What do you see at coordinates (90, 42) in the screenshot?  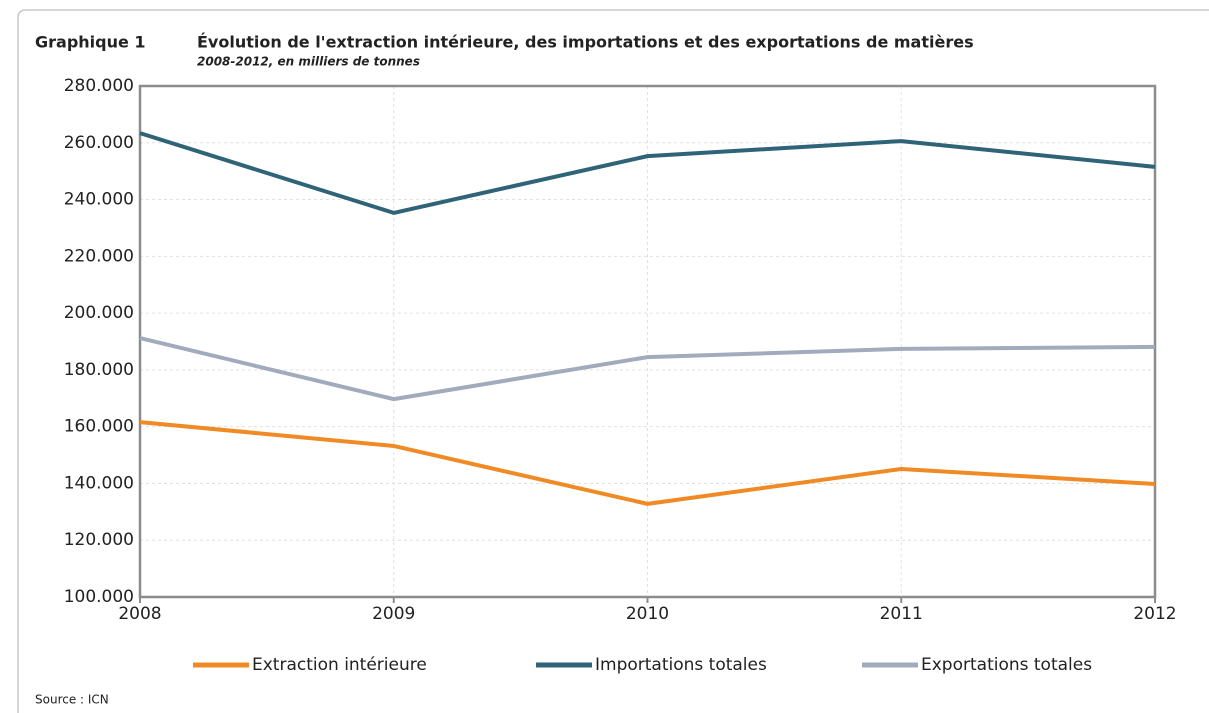 I see `figure-label: Graphique 1` at bounding box center [90, 42].